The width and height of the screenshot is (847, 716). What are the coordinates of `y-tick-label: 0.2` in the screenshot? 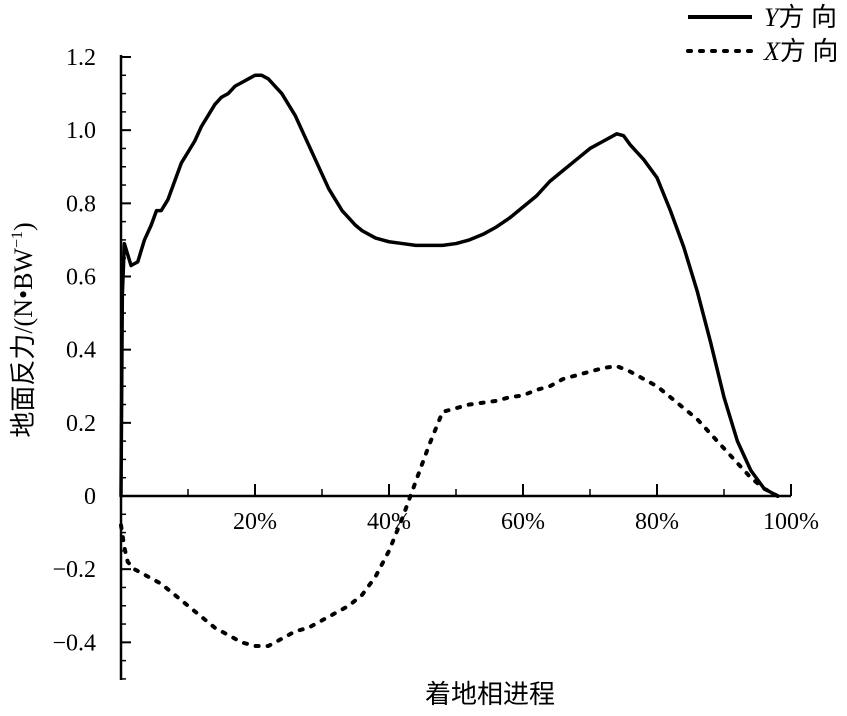 It's located at (81, 424).